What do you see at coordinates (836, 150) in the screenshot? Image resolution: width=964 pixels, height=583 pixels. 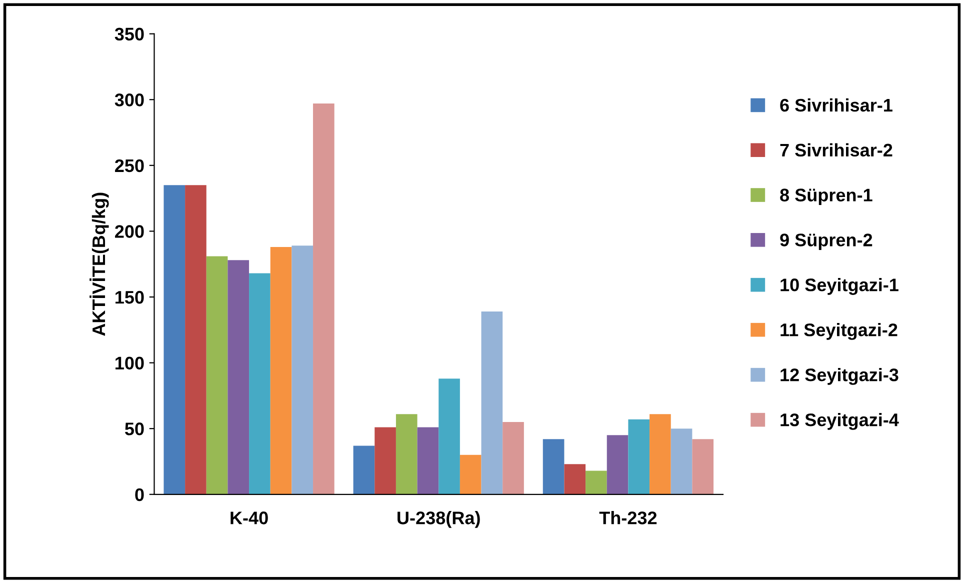 I see `legend-label: 7 Sivrihisar-2` at bounding box center [836, 150].